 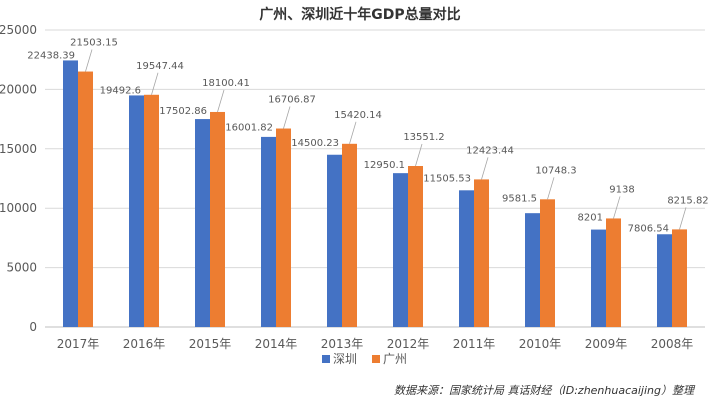 What do you see at coordinates (474, 344) in the screenshot?
I see `x-tick-label: 2011年` at bounding box center [474, 344].